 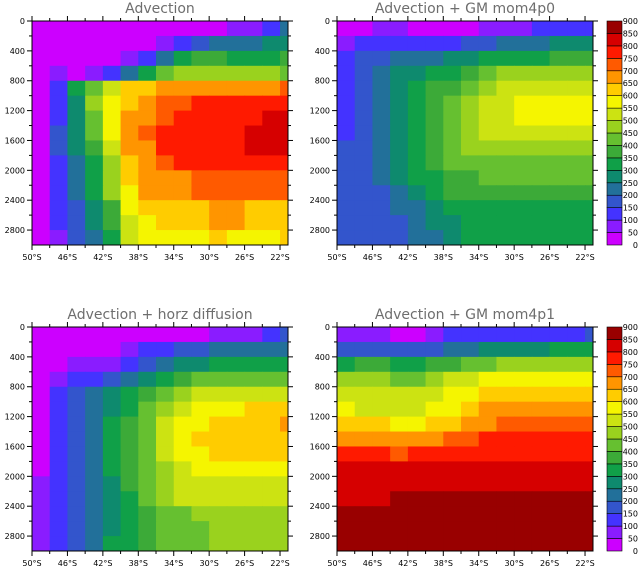 What do you see at coordinates (465, 315) in the screenshot?
I see `panel-title: Advection + GM mom4p1` at bounding box center [465, 315].